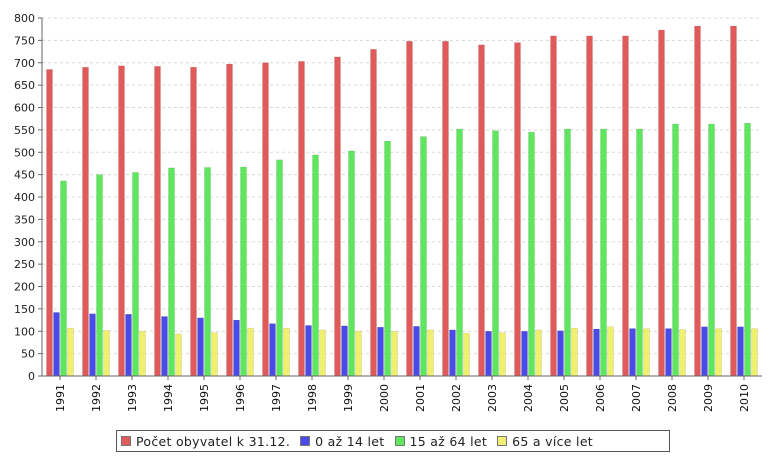 The image size is (776, 459). I want to click on x-tick-label: 2003, so click(492, 398).